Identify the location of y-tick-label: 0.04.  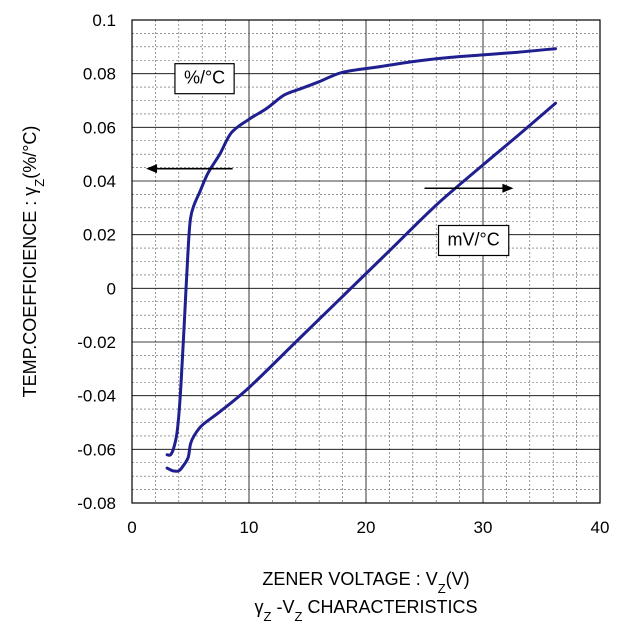
(99, 181).